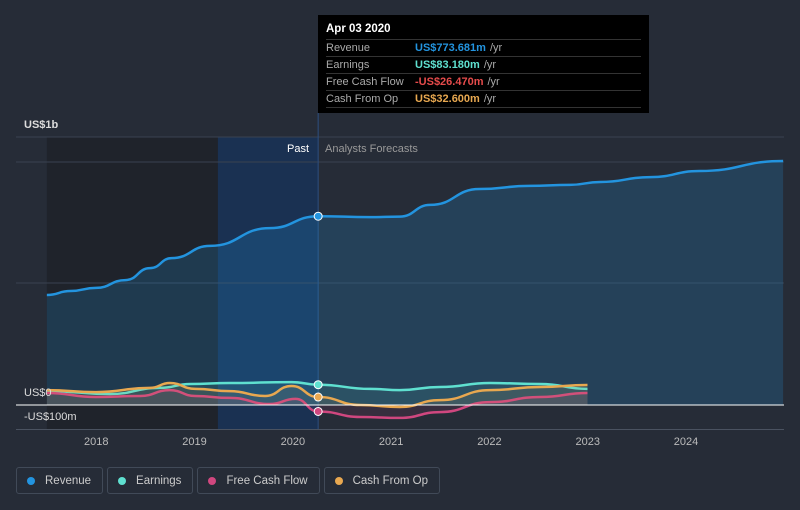  I want to click on y-tick-0: US$0, so click(38, 393).